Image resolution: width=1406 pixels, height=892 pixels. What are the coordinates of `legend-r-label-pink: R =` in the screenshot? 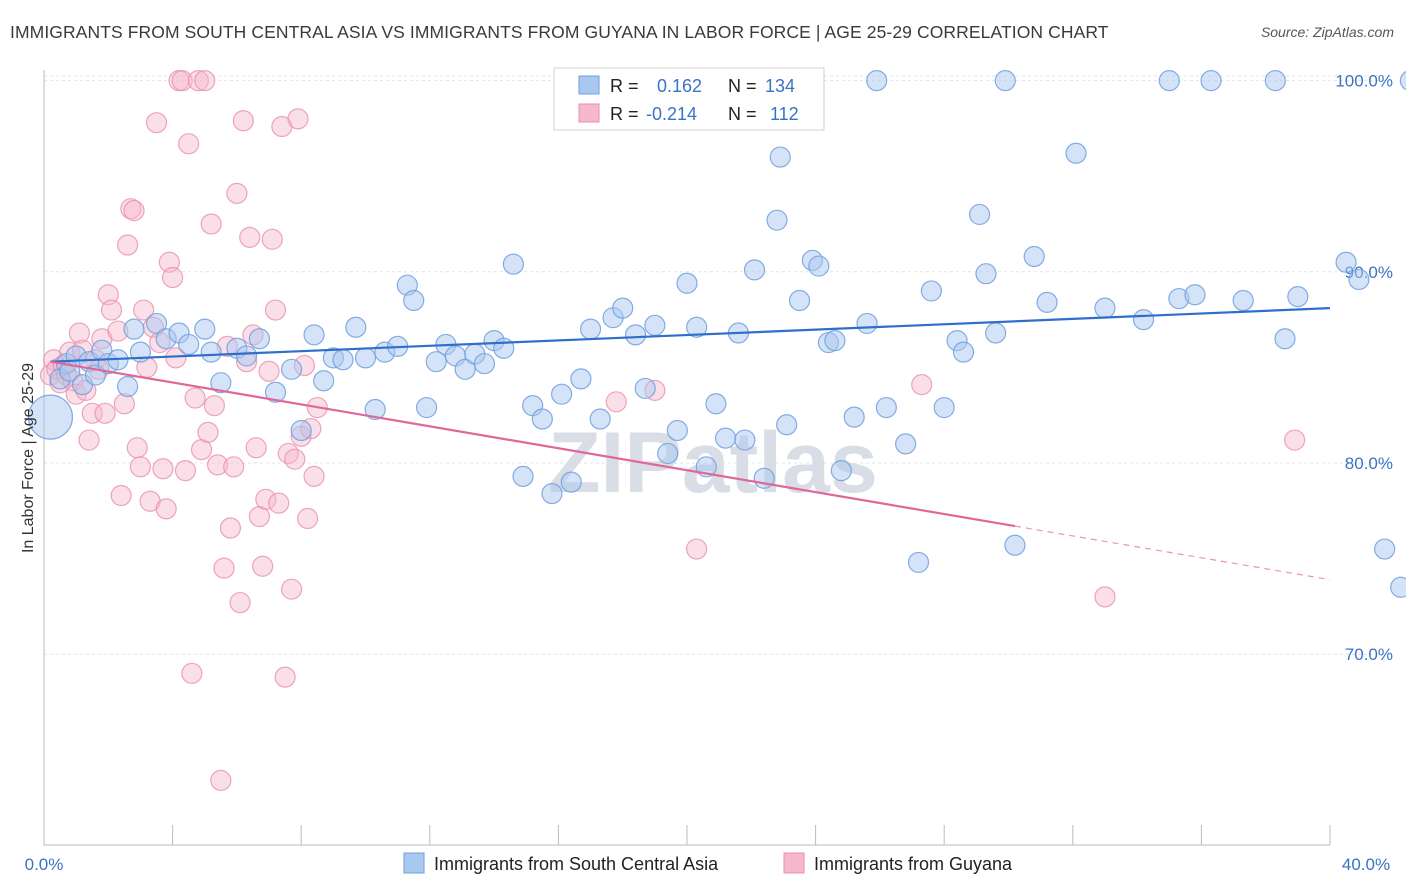 It's located at (624, 114).